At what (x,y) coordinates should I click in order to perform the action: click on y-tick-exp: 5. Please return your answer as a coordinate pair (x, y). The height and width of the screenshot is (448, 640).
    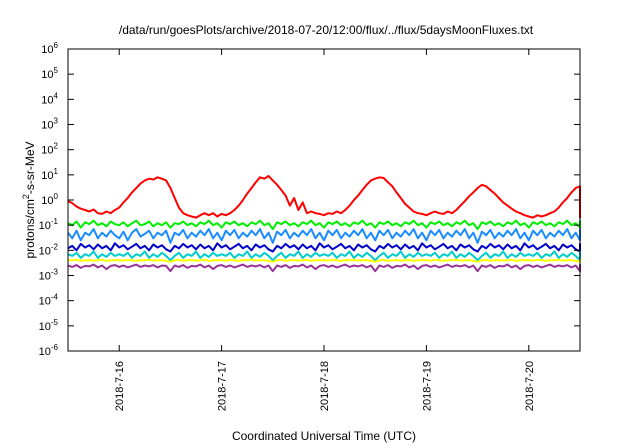
    Looking at the image, I should click on (56, 70).